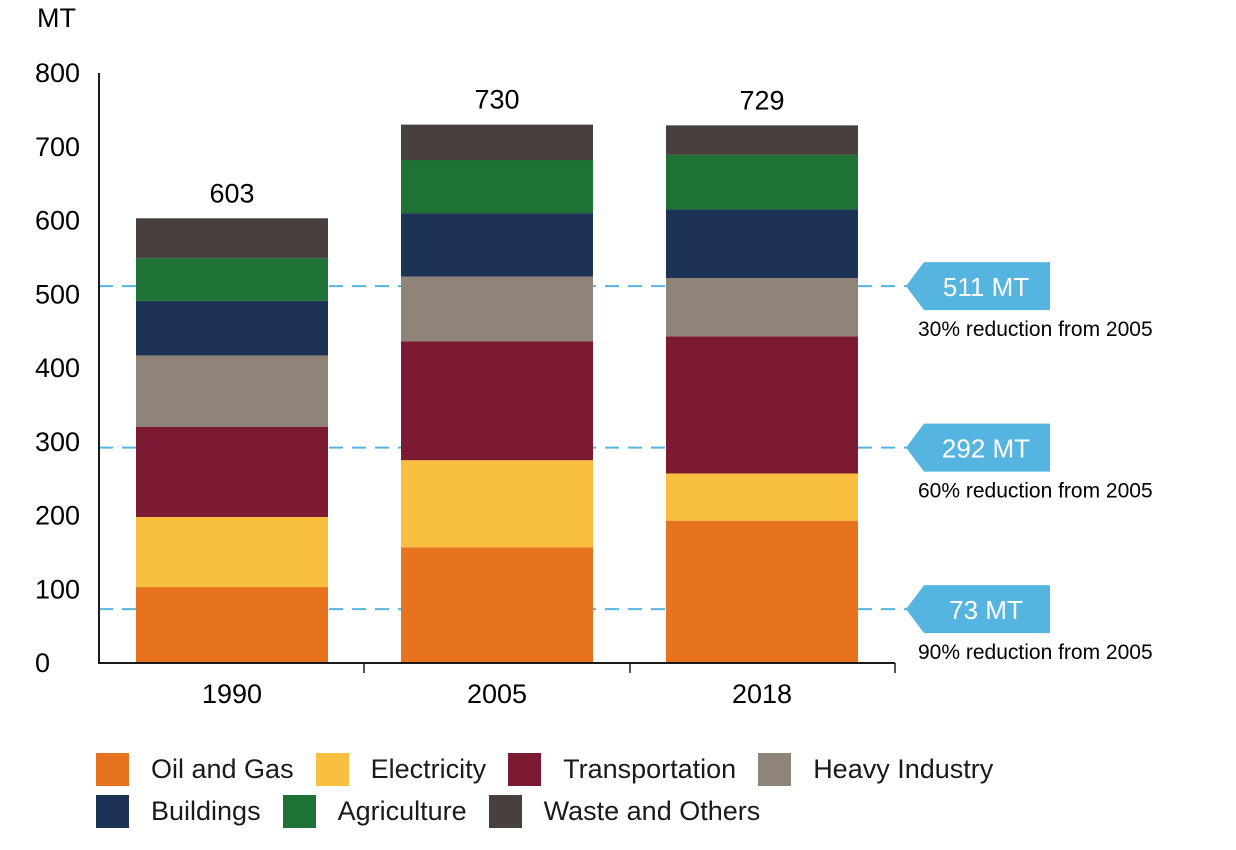 The height and width of the screenshot is (850, 1236). I want to click on bar-segment-1990-oil-and-gas, so click(232, 625).